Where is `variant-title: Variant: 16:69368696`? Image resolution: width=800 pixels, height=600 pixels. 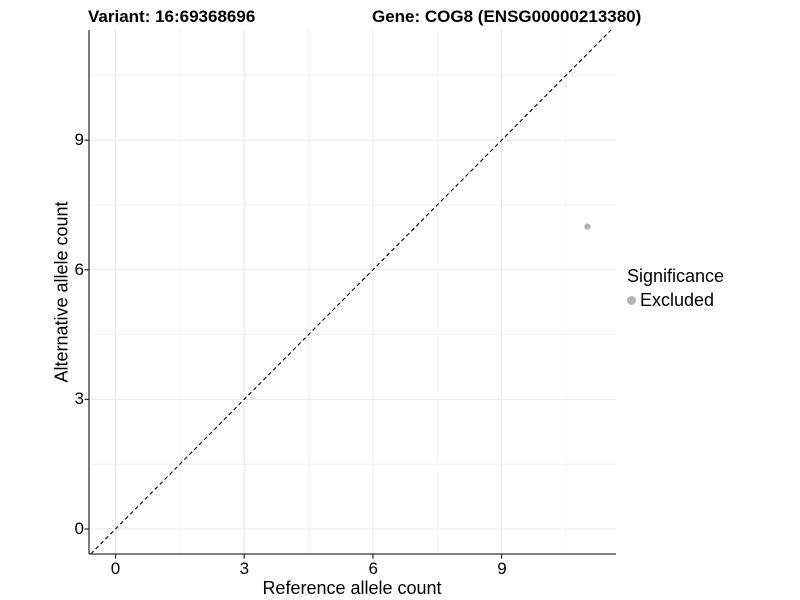 variant-title: Variant: 16:69368696 is located at coordinates (172, 16).